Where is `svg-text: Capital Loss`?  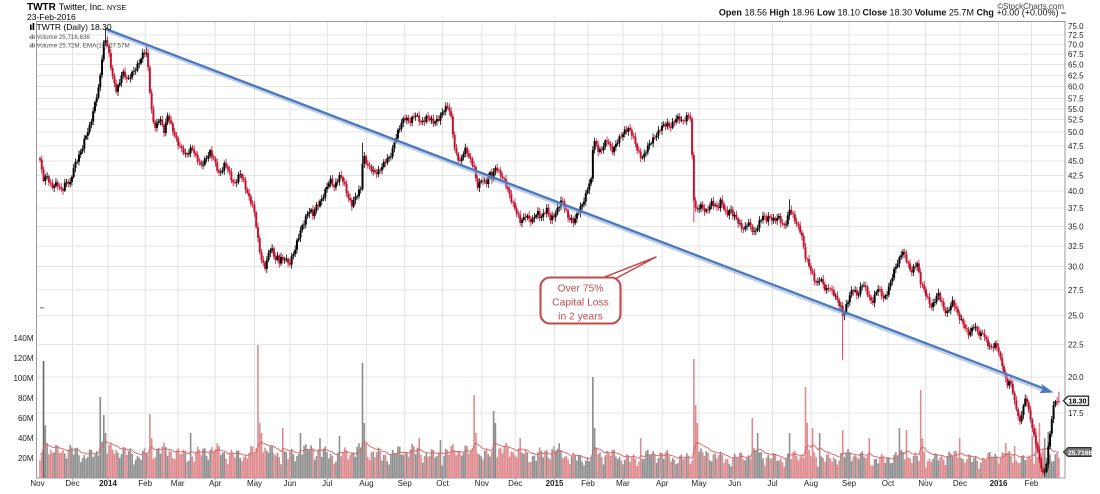
svg-text: Capital Loss is located at coordinates (580, 303).